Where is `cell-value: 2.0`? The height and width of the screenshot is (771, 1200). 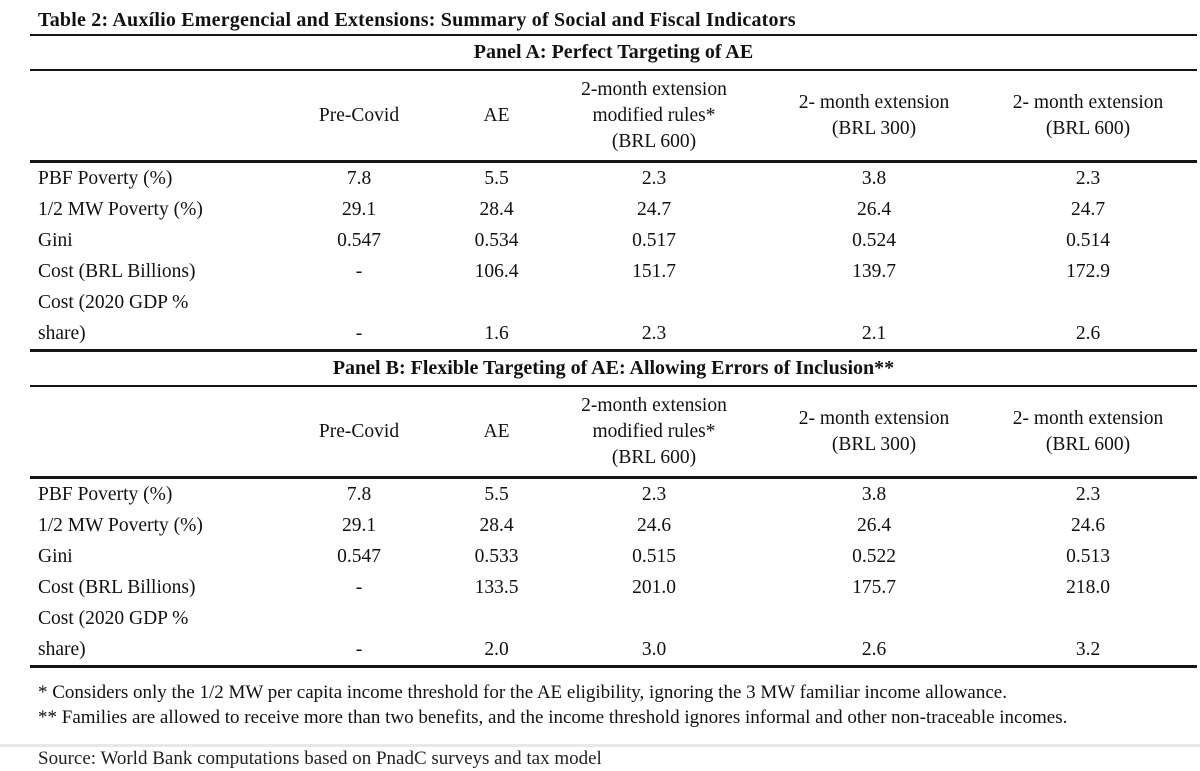
cell-value: 2.0 is located at coordinates (496, 649).